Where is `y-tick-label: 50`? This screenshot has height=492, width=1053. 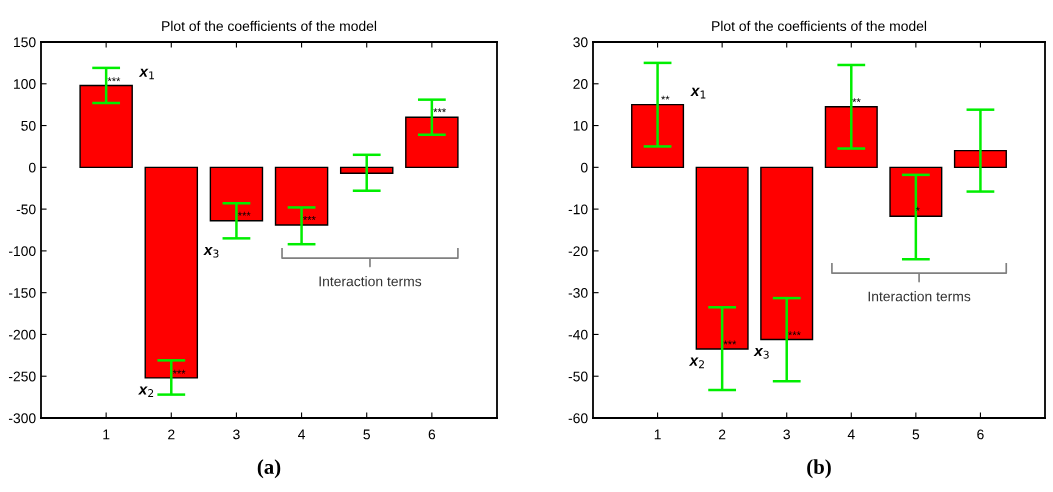
y-tick-label: 50 is located at coordinates (28, 125).